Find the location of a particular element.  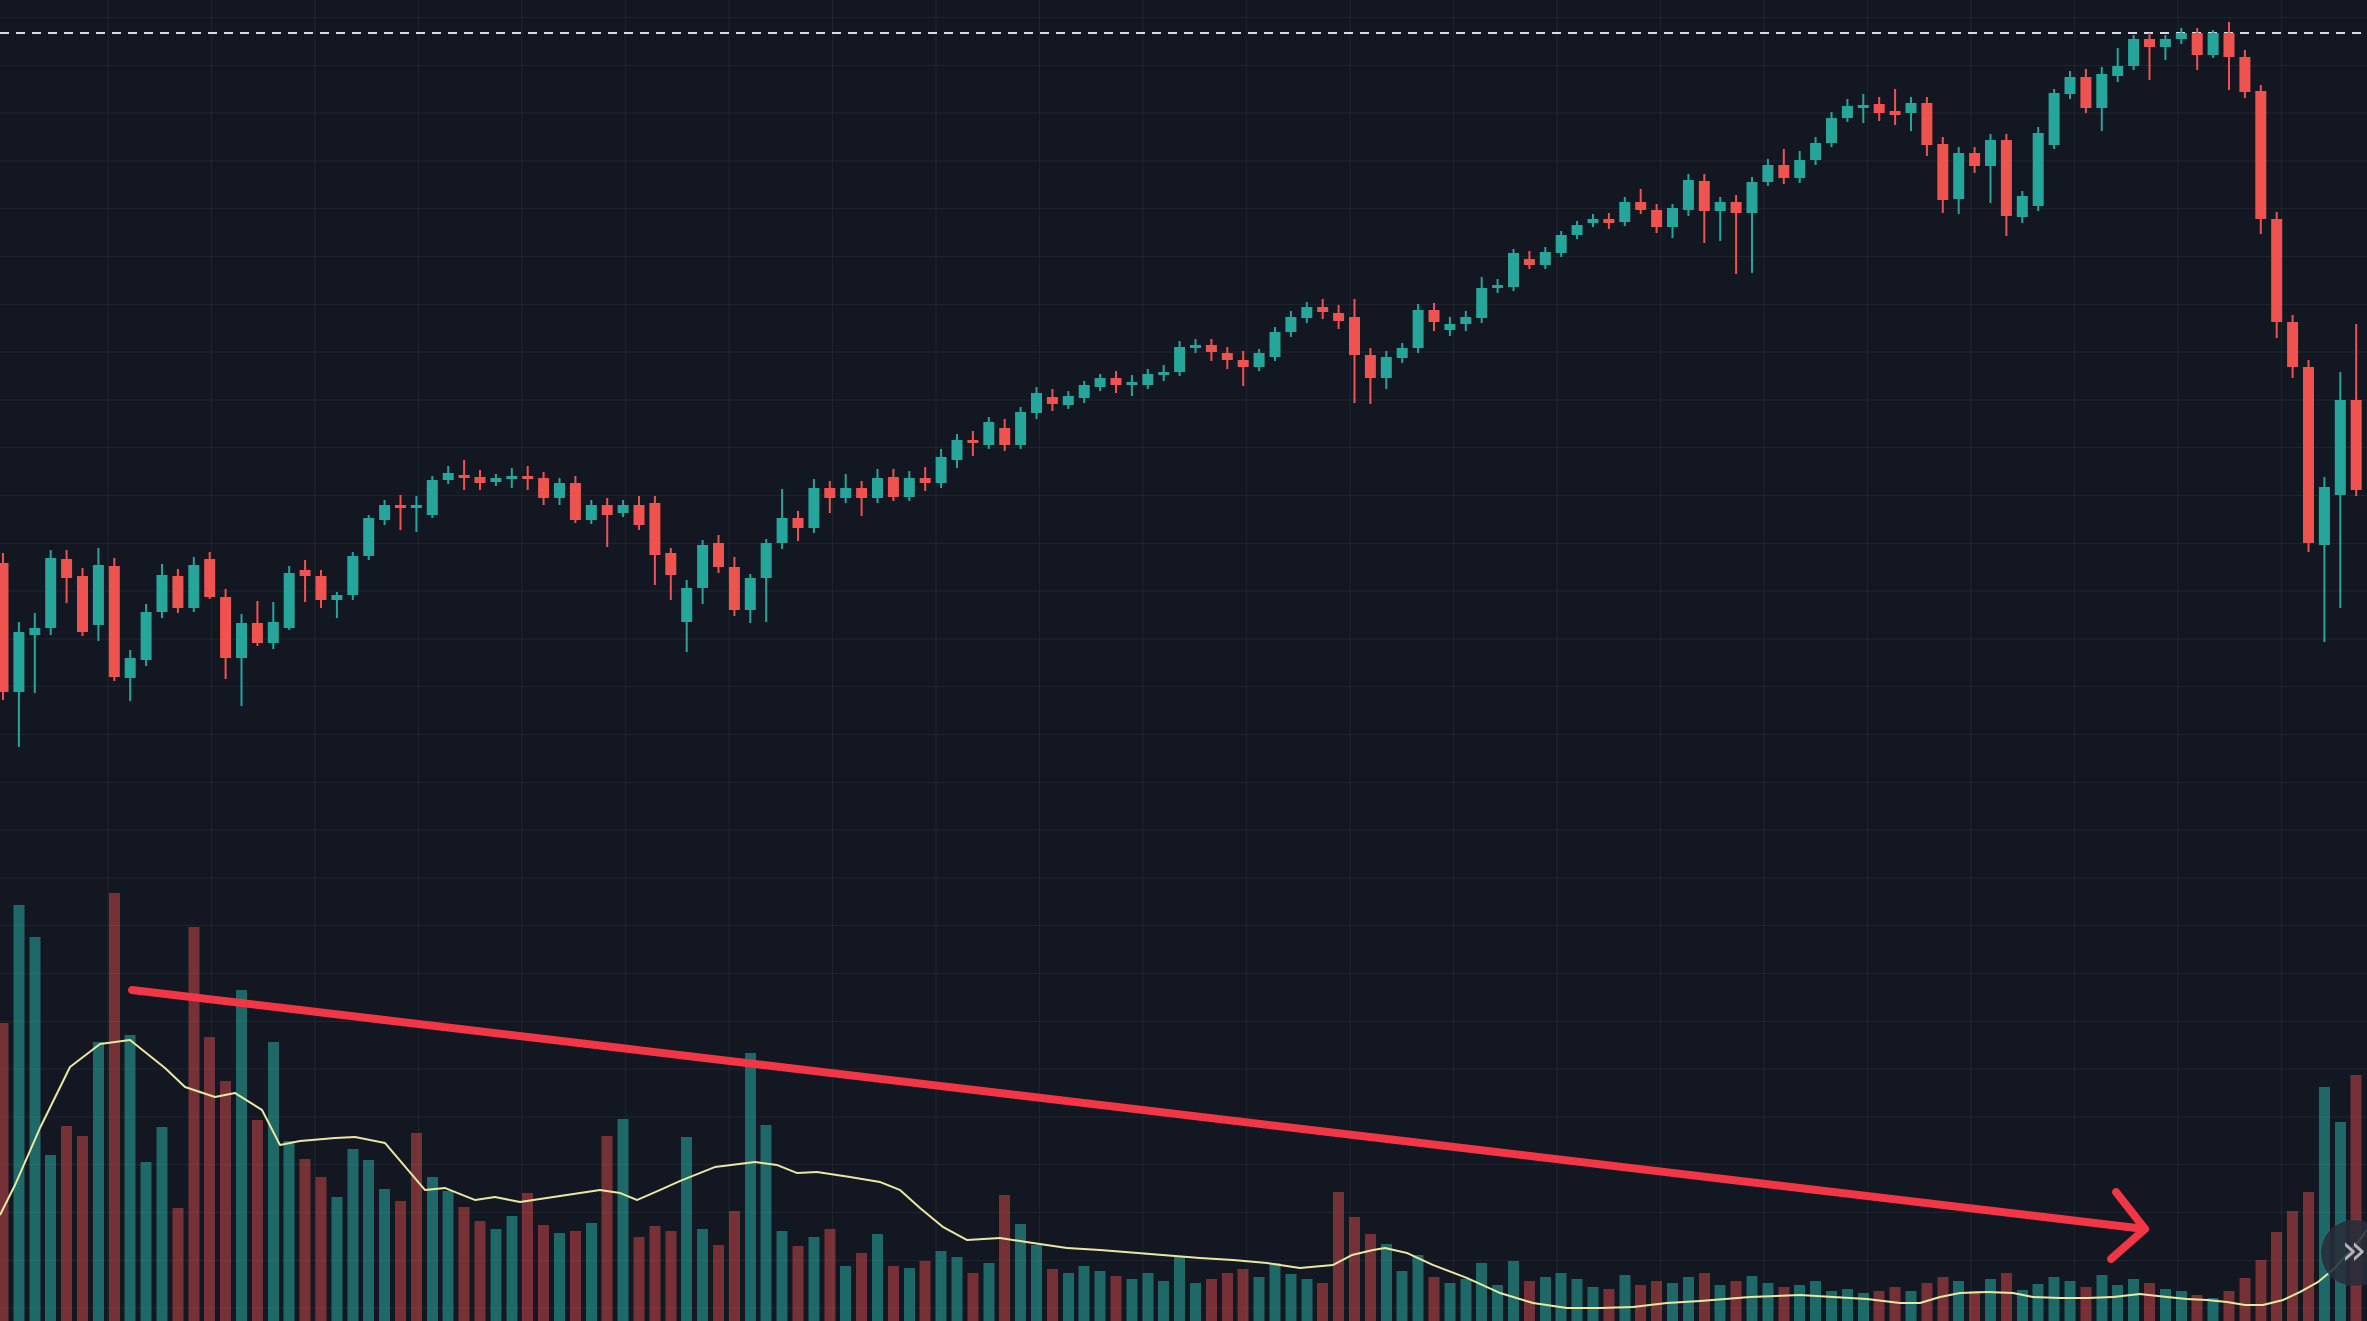

double-chevron-right-icon: » is located at coordinates (2354, 1249).